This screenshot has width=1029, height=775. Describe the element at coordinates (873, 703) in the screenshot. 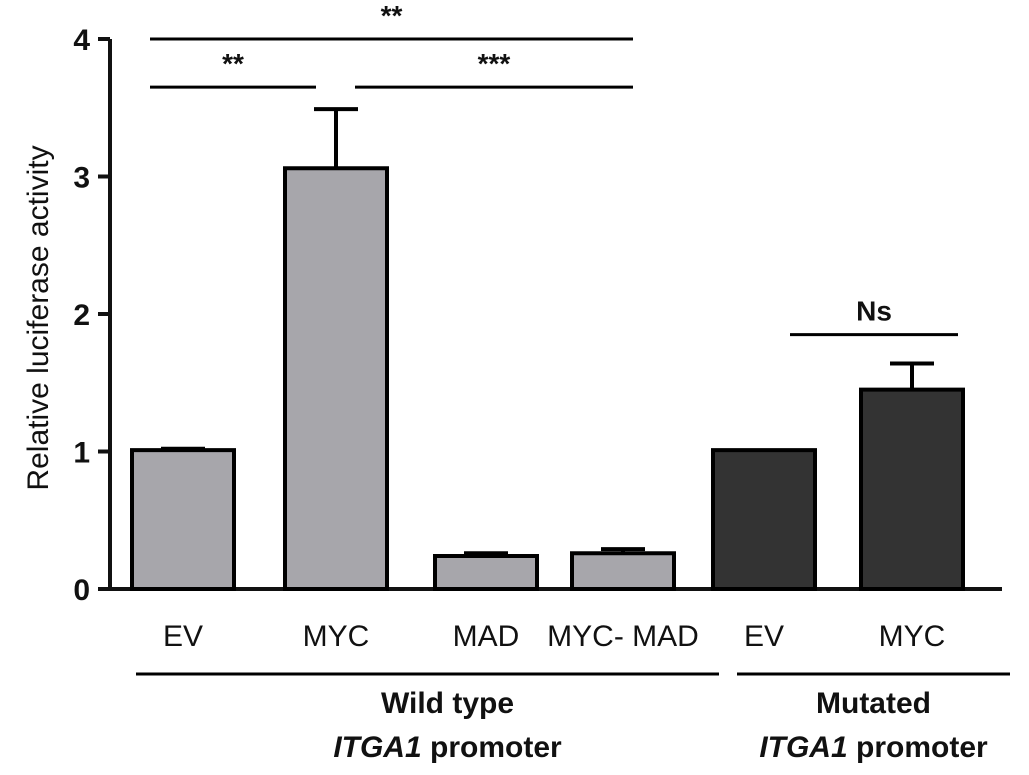

I see `group-label-line1: Mutated` at that location.